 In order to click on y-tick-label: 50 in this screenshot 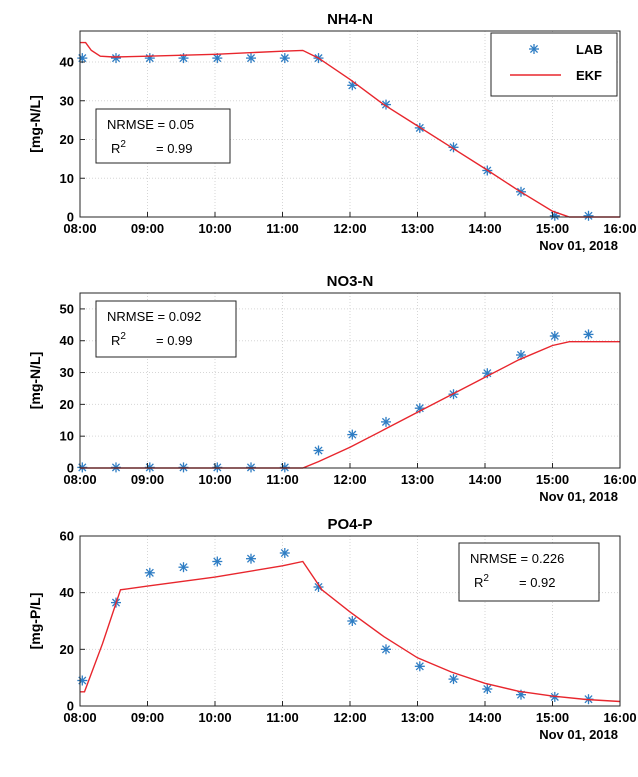, I will do `click(67, 308)`.